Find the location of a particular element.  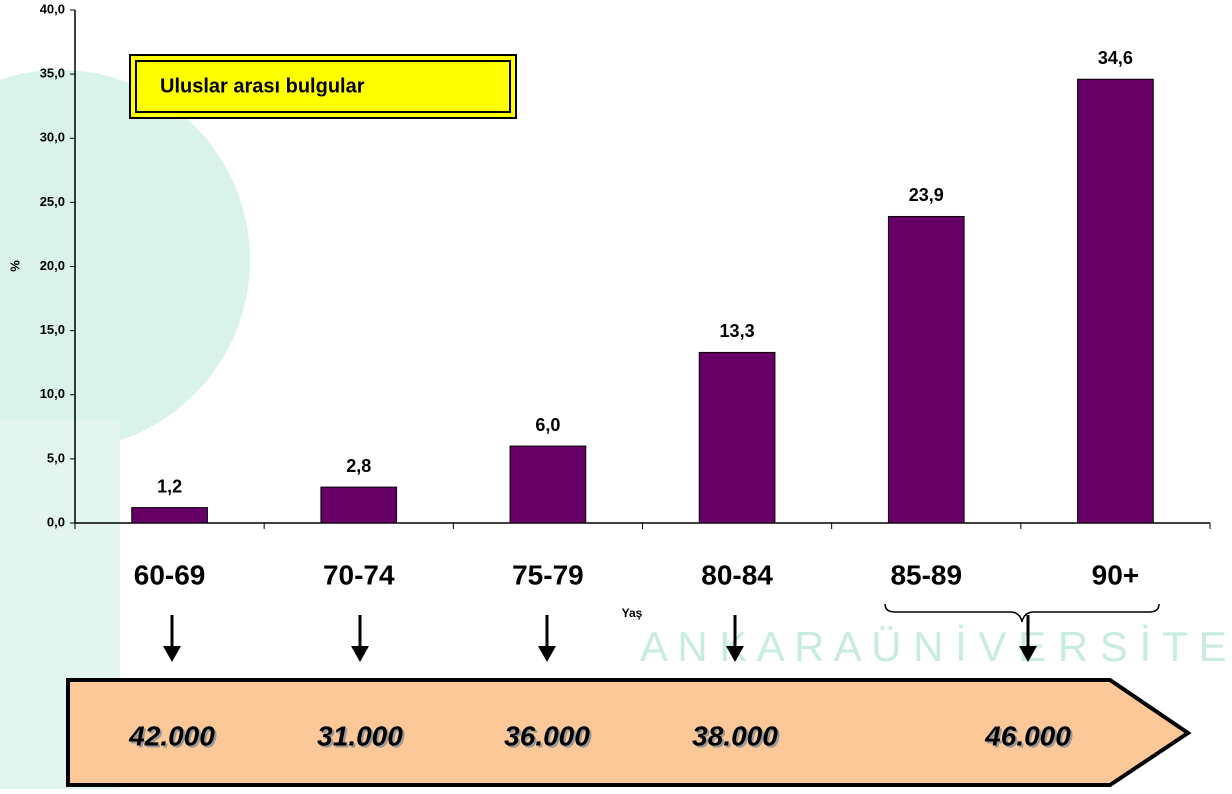

arrow-label: 42.000 is located at coordinates (171, 735).